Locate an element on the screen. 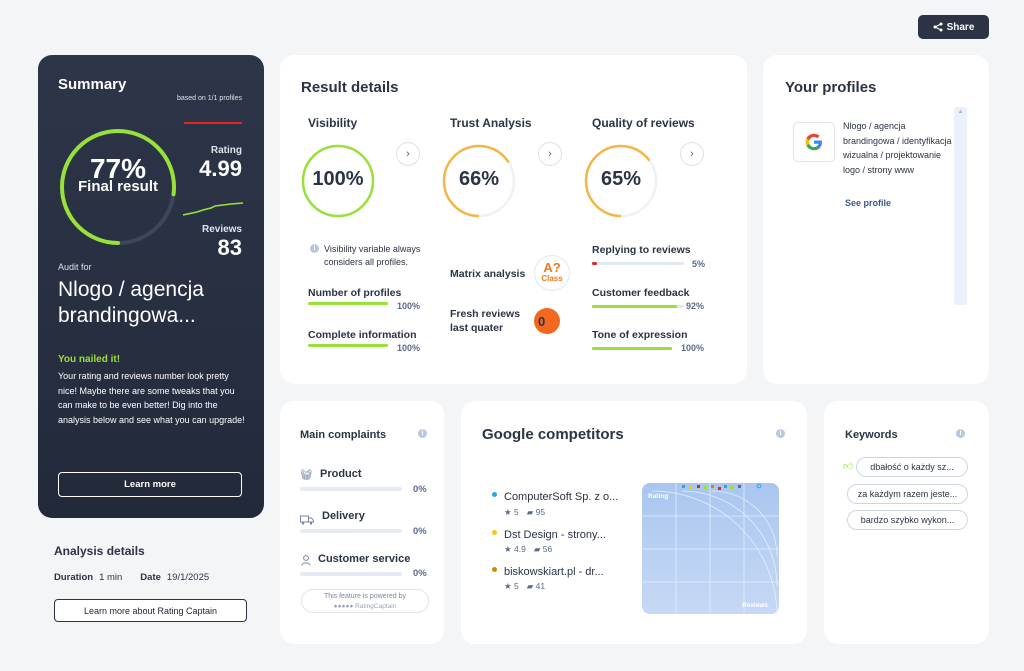 The height and width of the screenshot is (671, 1024). date-label: Date is located at coordinates (150, 577).